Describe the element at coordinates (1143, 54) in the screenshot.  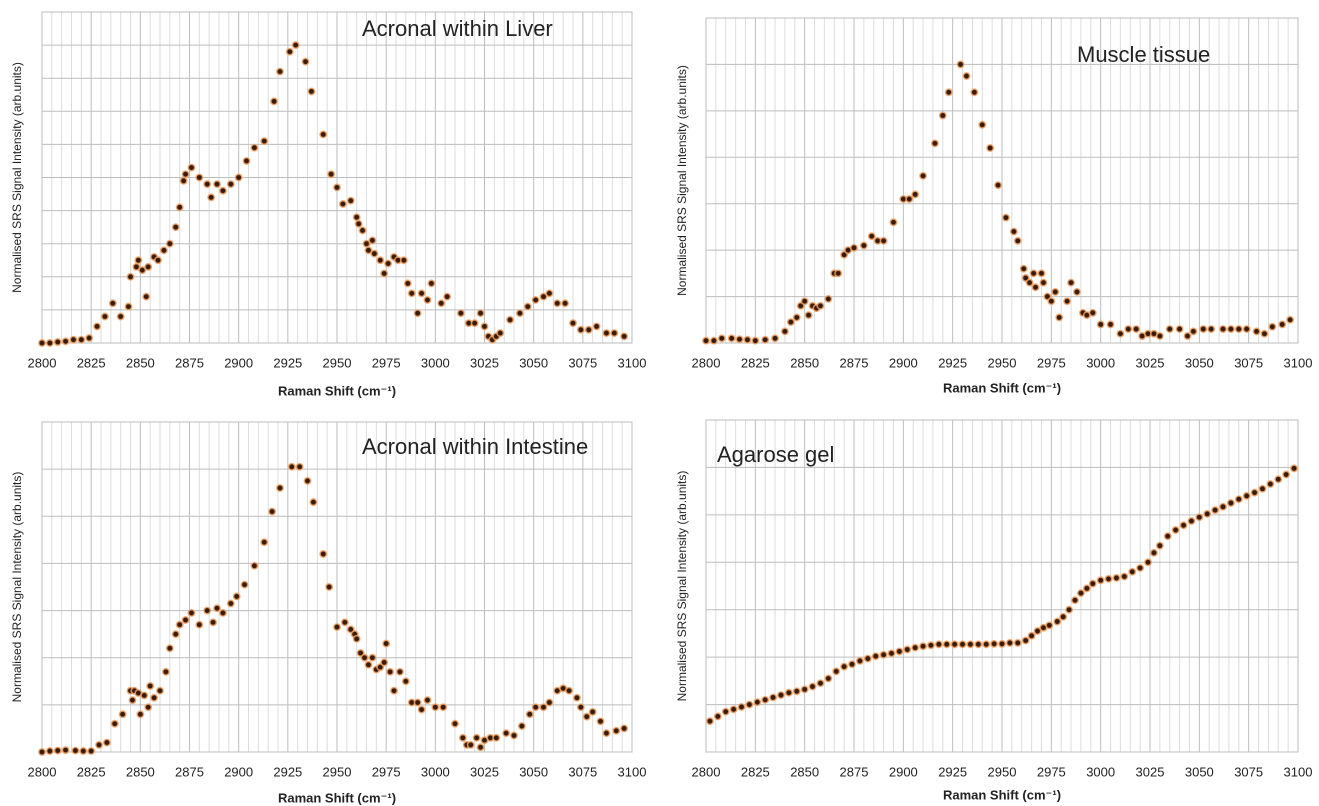
I see `chart-title: Muscle tissue` at that location.